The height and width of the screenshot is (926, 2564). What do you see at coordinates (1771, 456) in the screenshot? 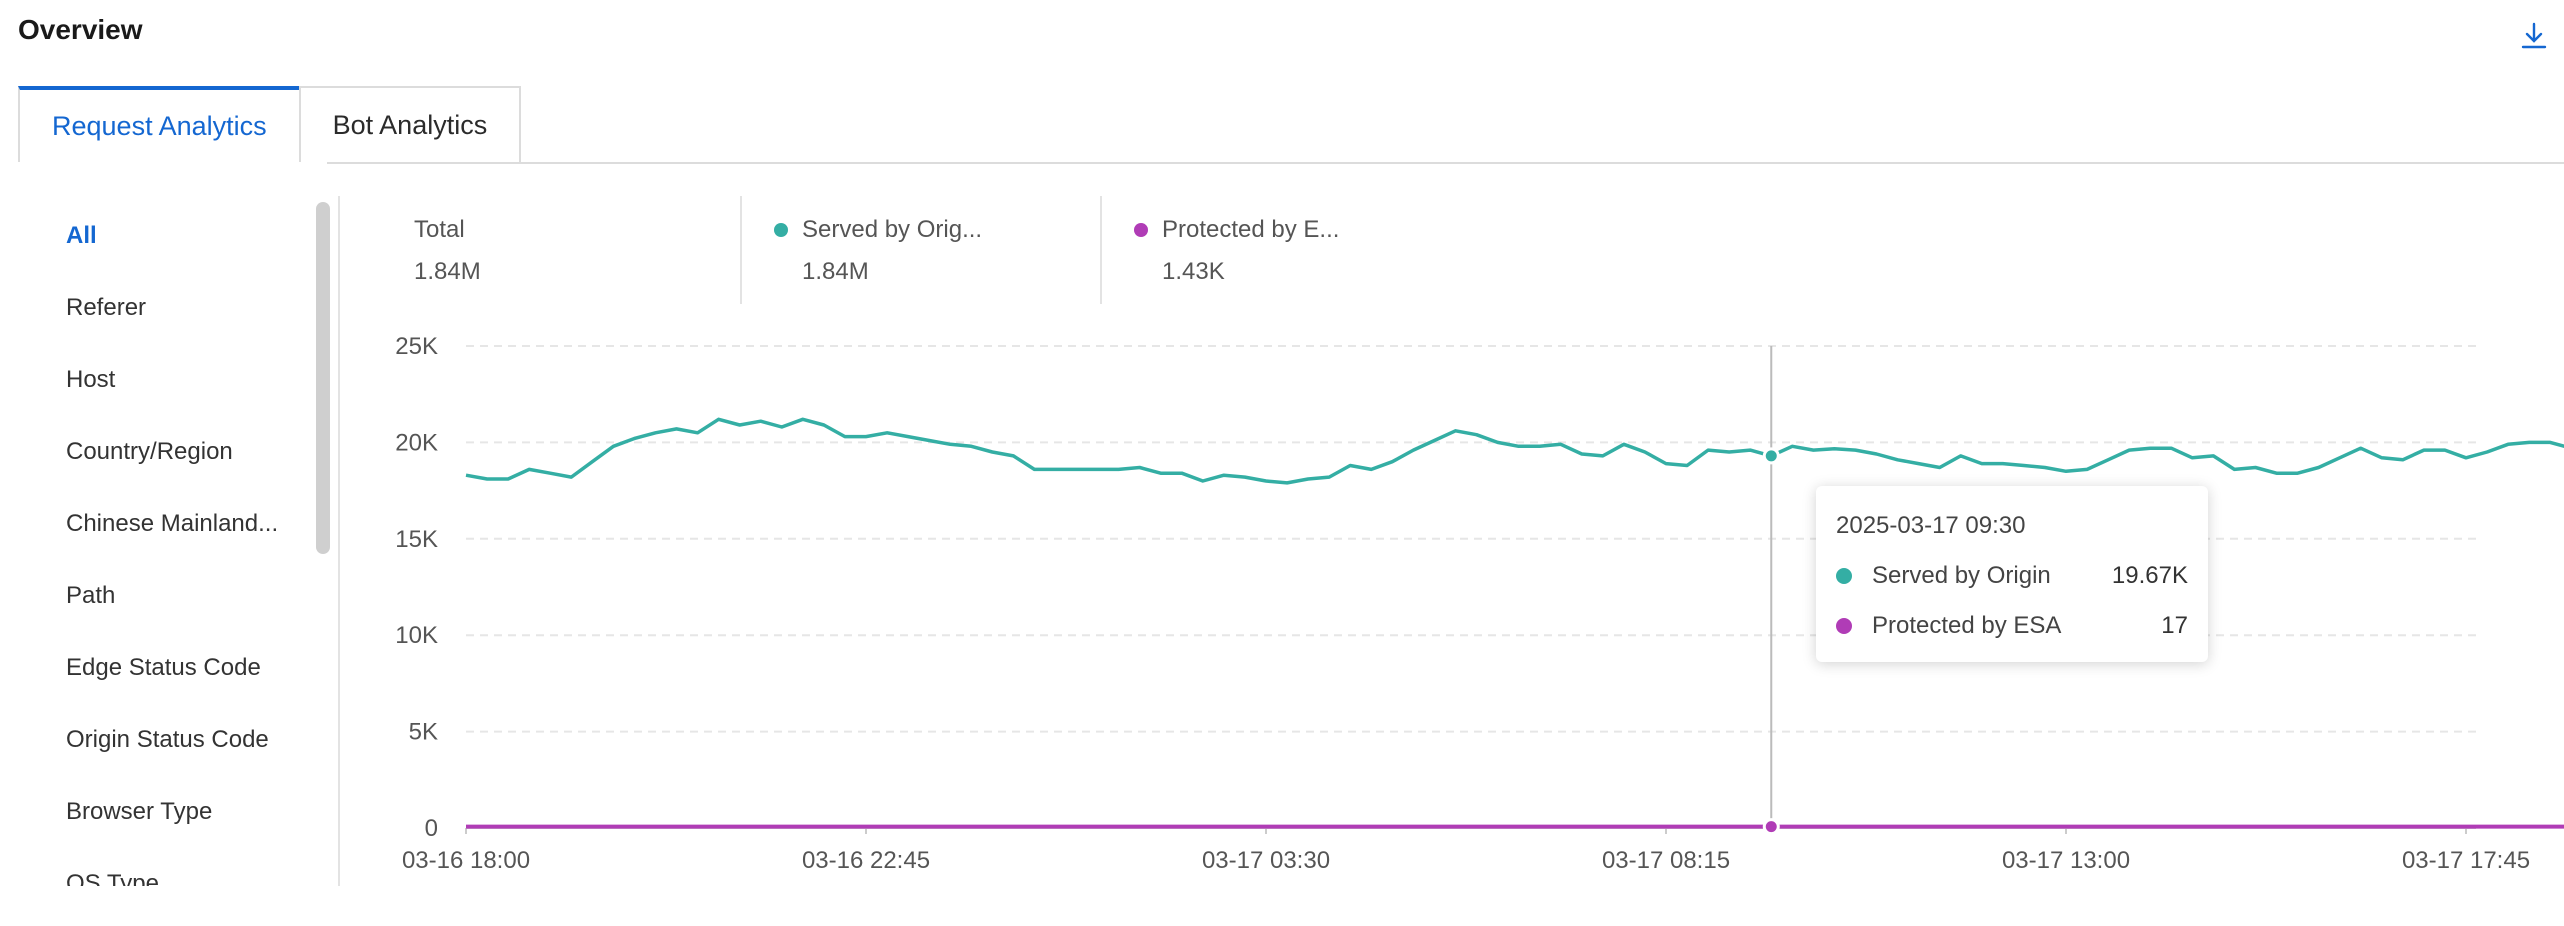
I see `origin-hover-point` at bounding box center [1771, 456].